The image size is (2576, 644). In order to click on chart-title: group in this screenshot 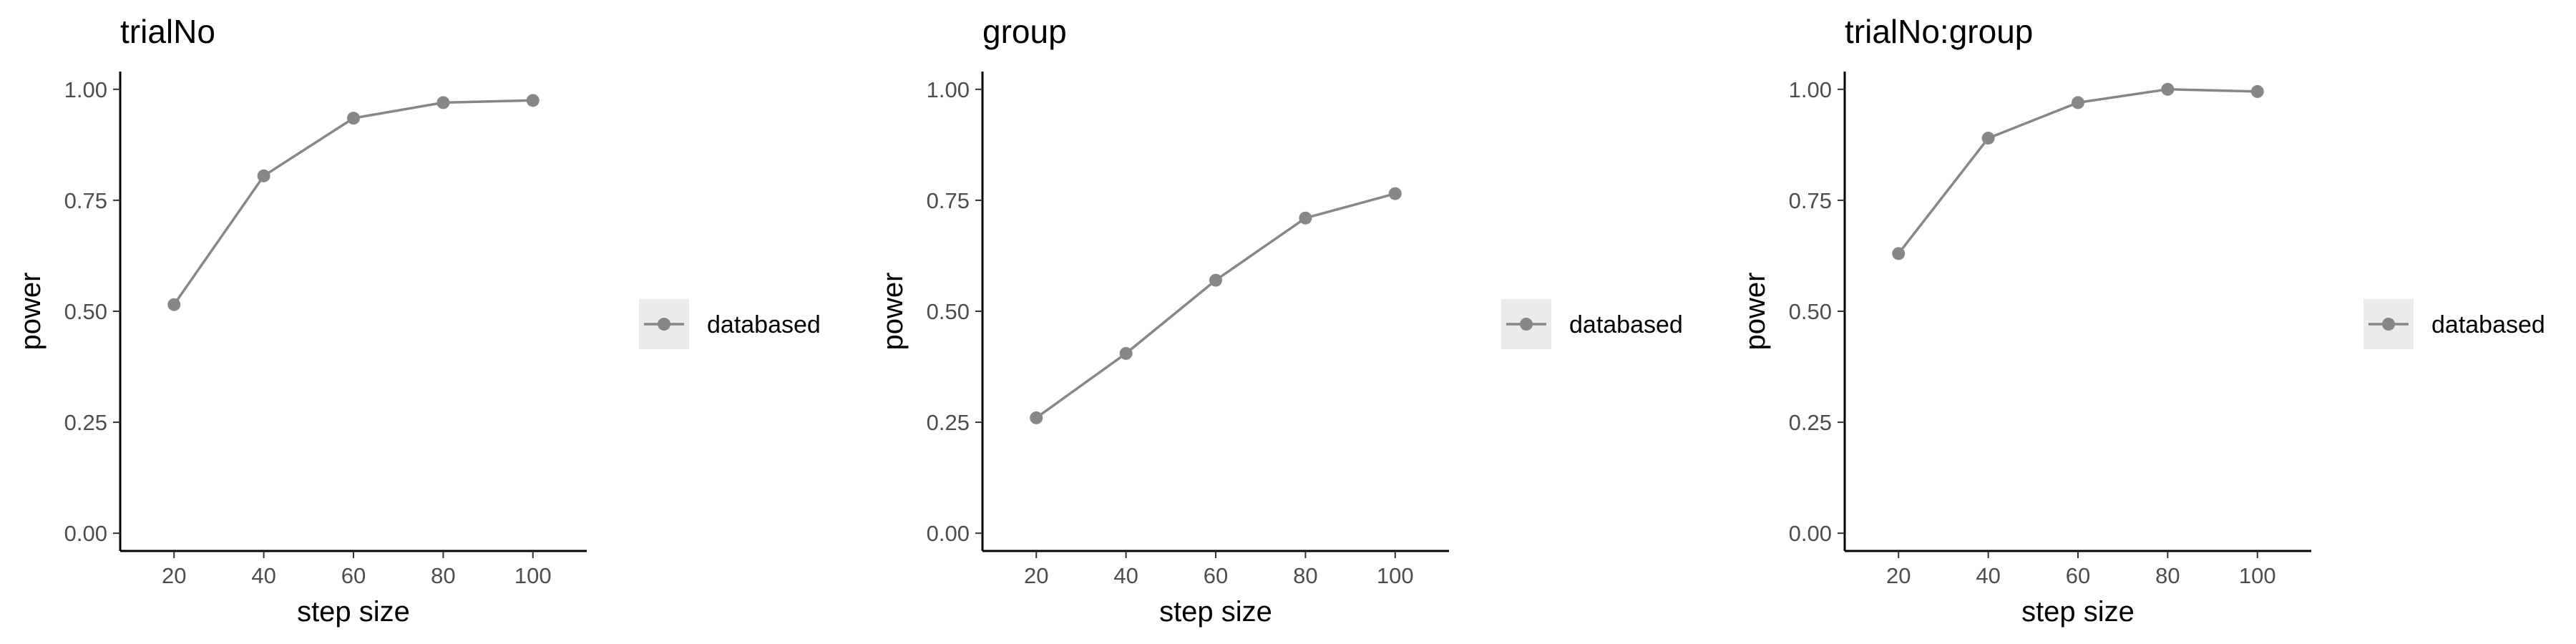, I will do `click(1024, 31)`.